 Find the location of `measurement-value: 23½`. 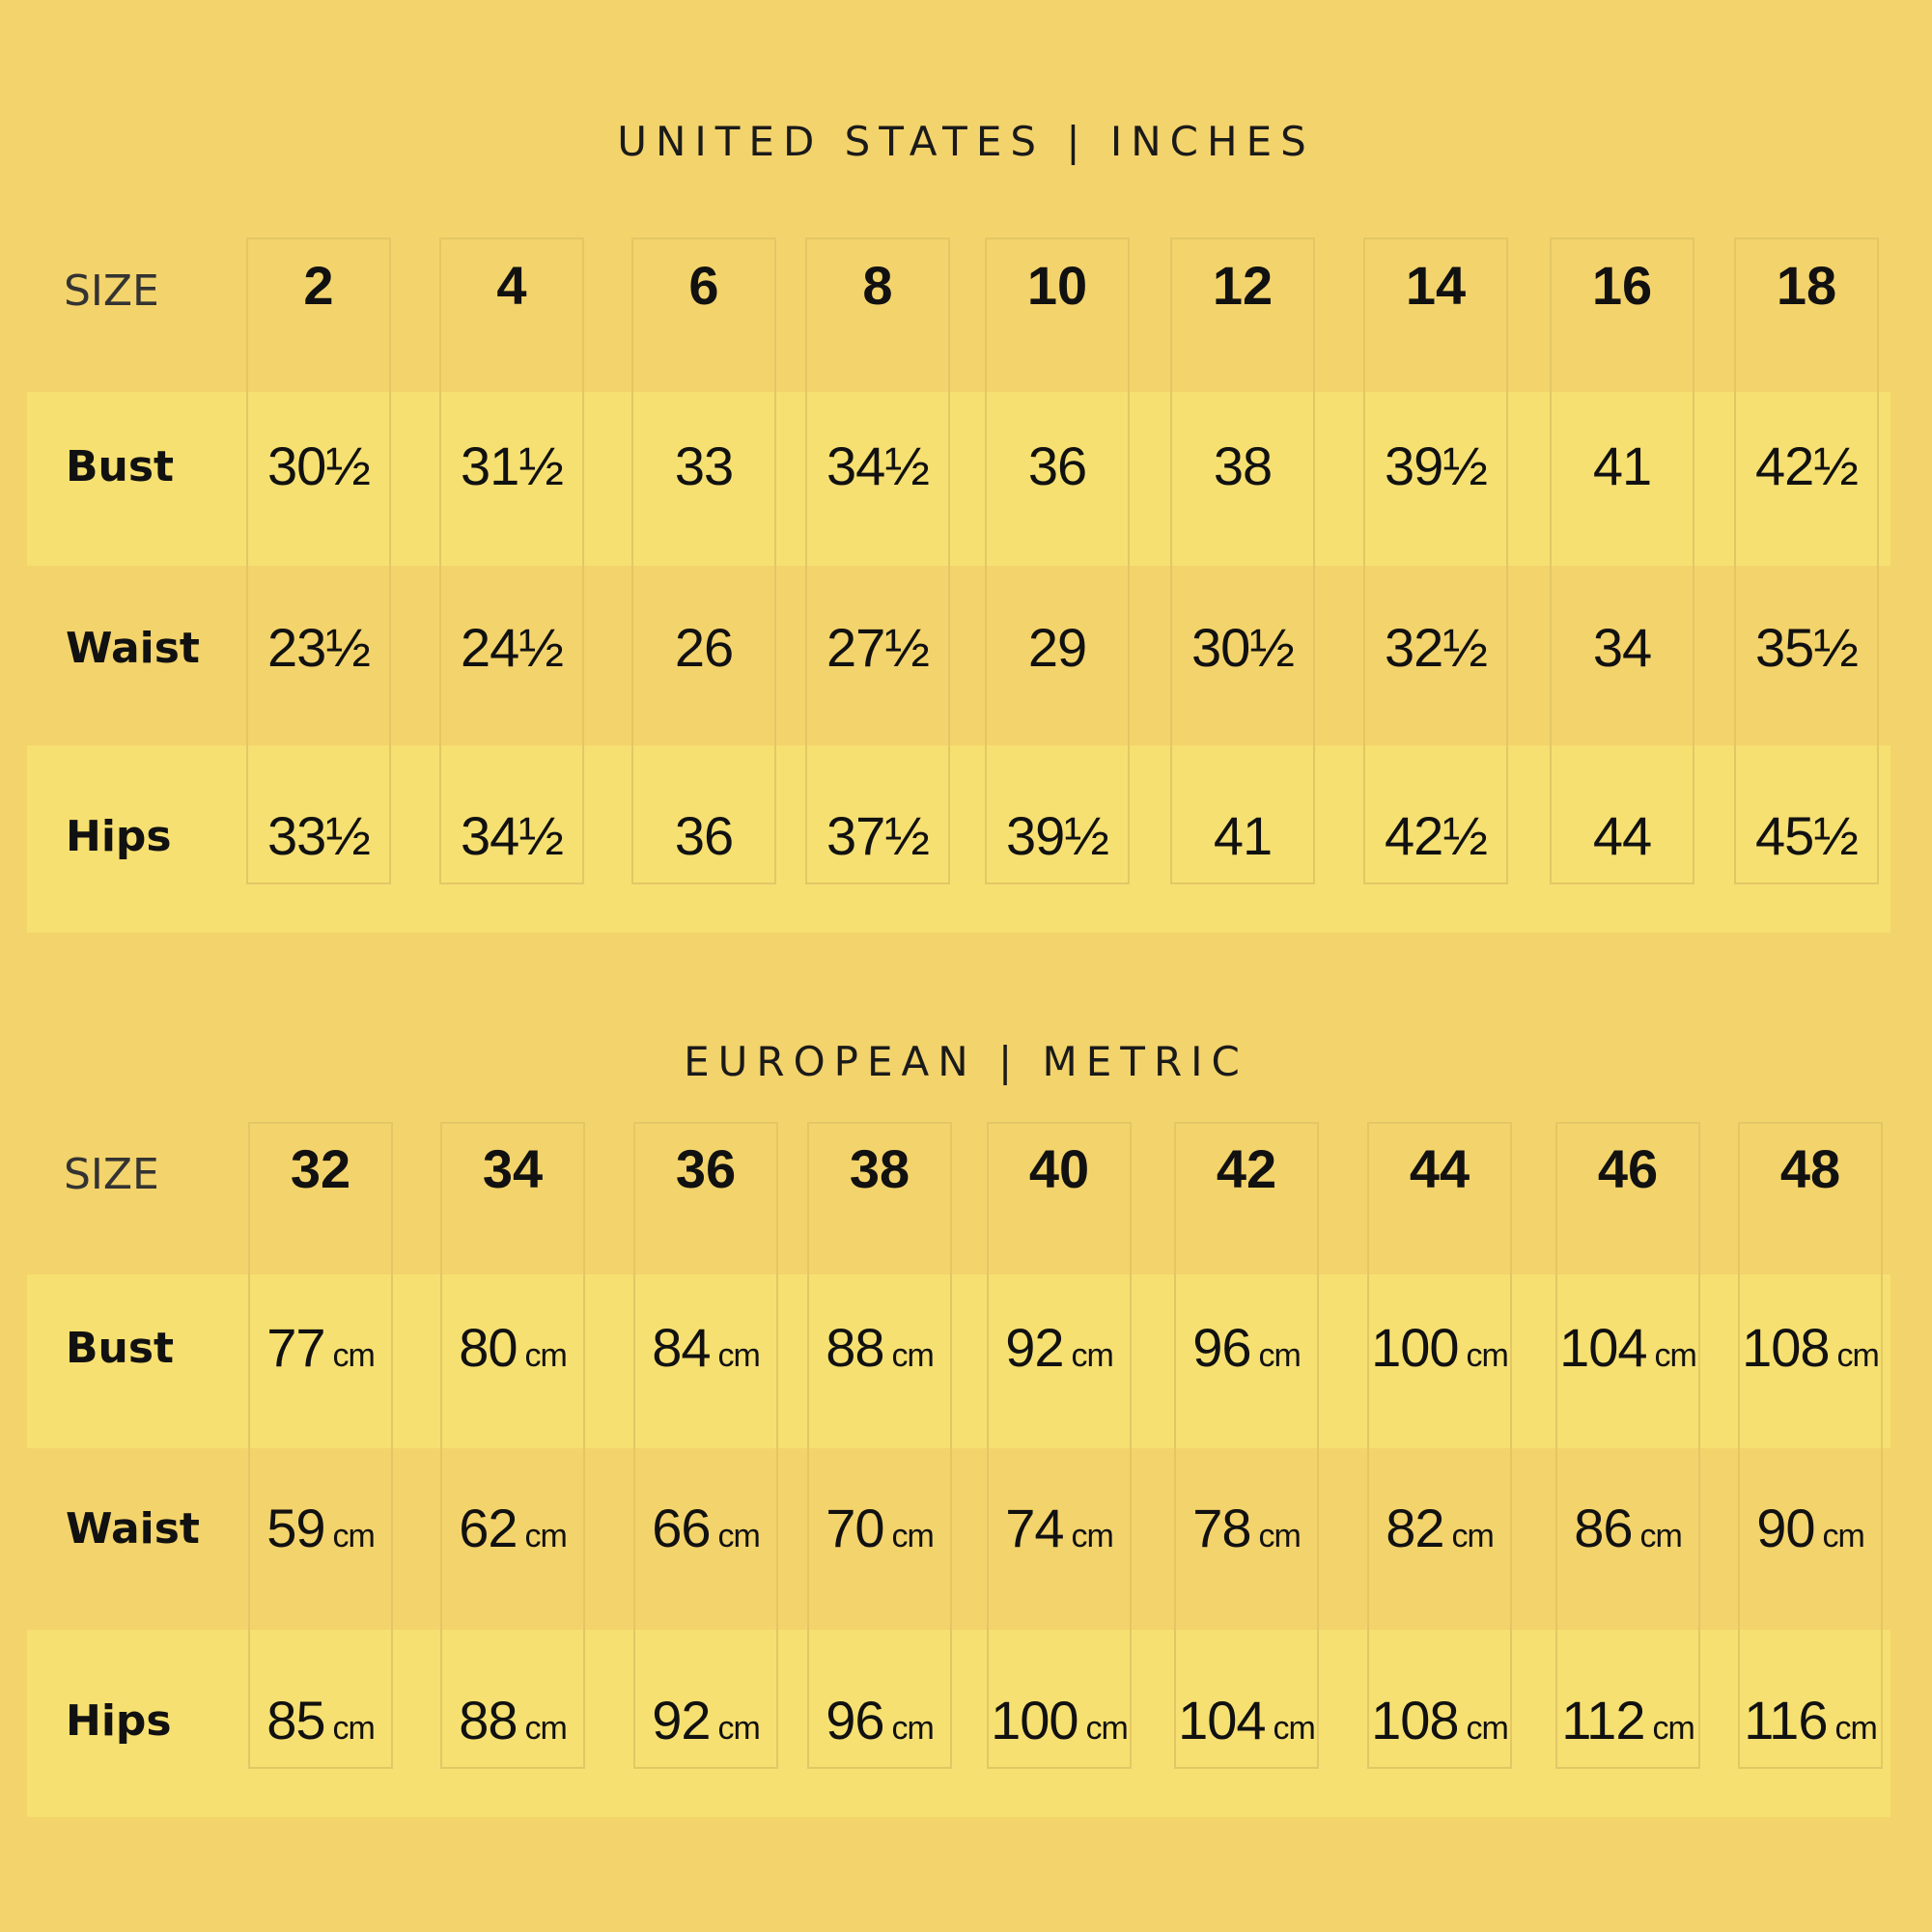

measurement-value: 23½ is located at coordinates (319, 648).